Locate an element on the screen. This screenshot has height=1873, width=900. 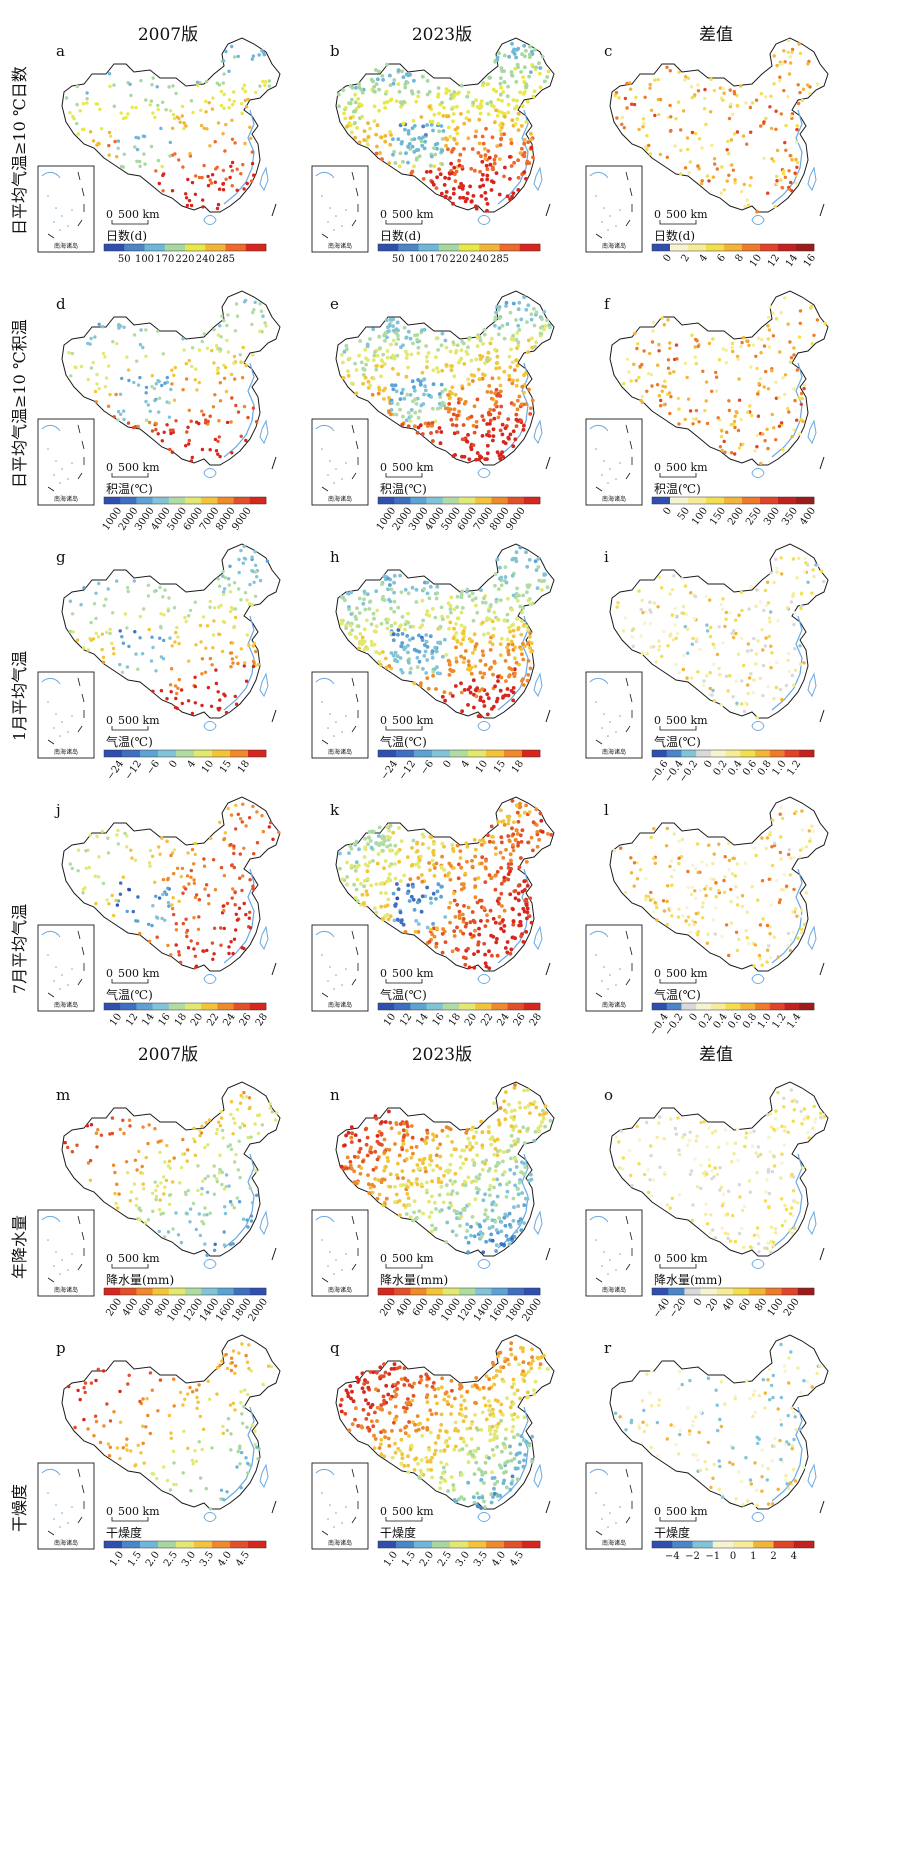
scale-bar: 0 500 km is located at coordinates (133, 469).